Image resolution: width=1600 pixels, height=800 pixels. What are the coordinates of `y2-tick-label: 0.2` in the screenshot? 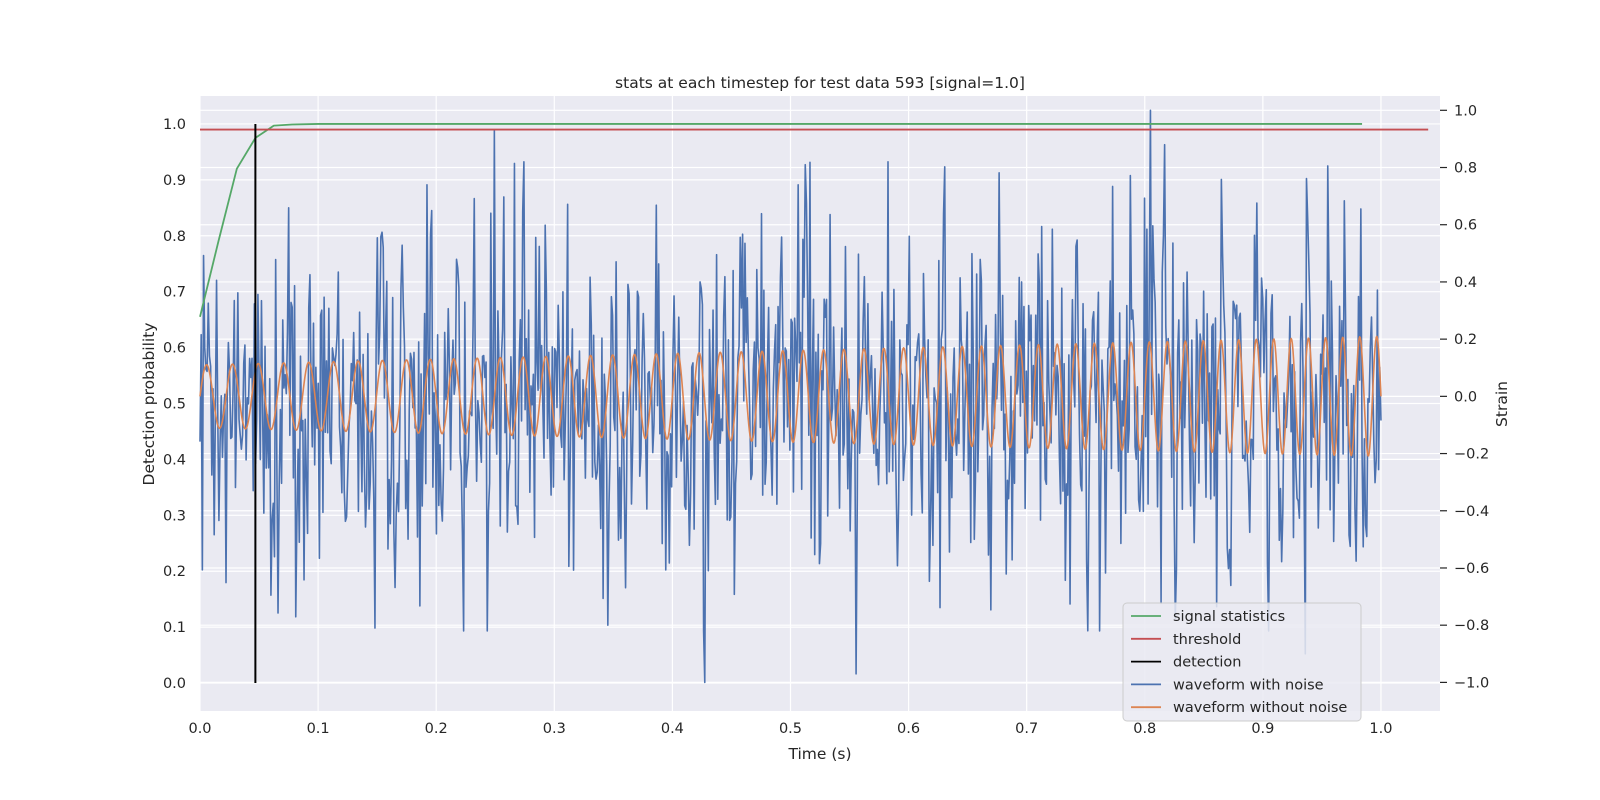 It's located at (1465, 340).